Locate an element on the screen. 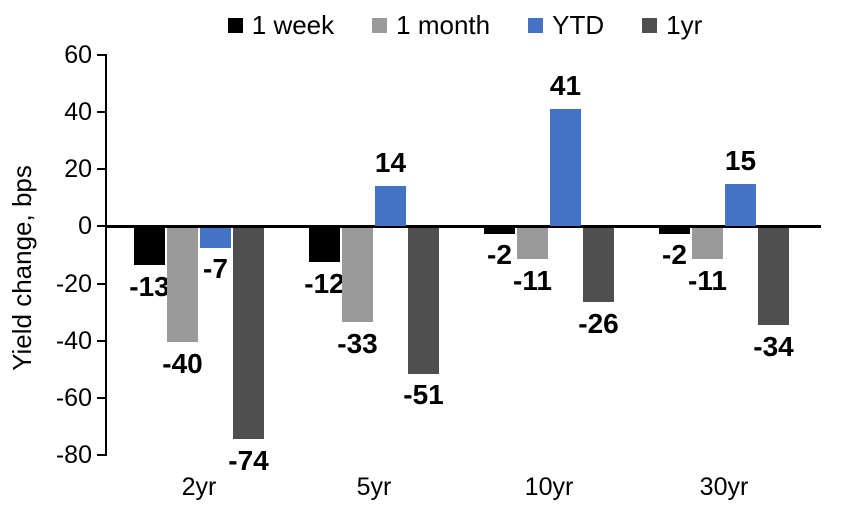 Image resolution: width=852 pixels, height=509 pixels. bar-1yr-30yr is located at coordinates (773, 276).